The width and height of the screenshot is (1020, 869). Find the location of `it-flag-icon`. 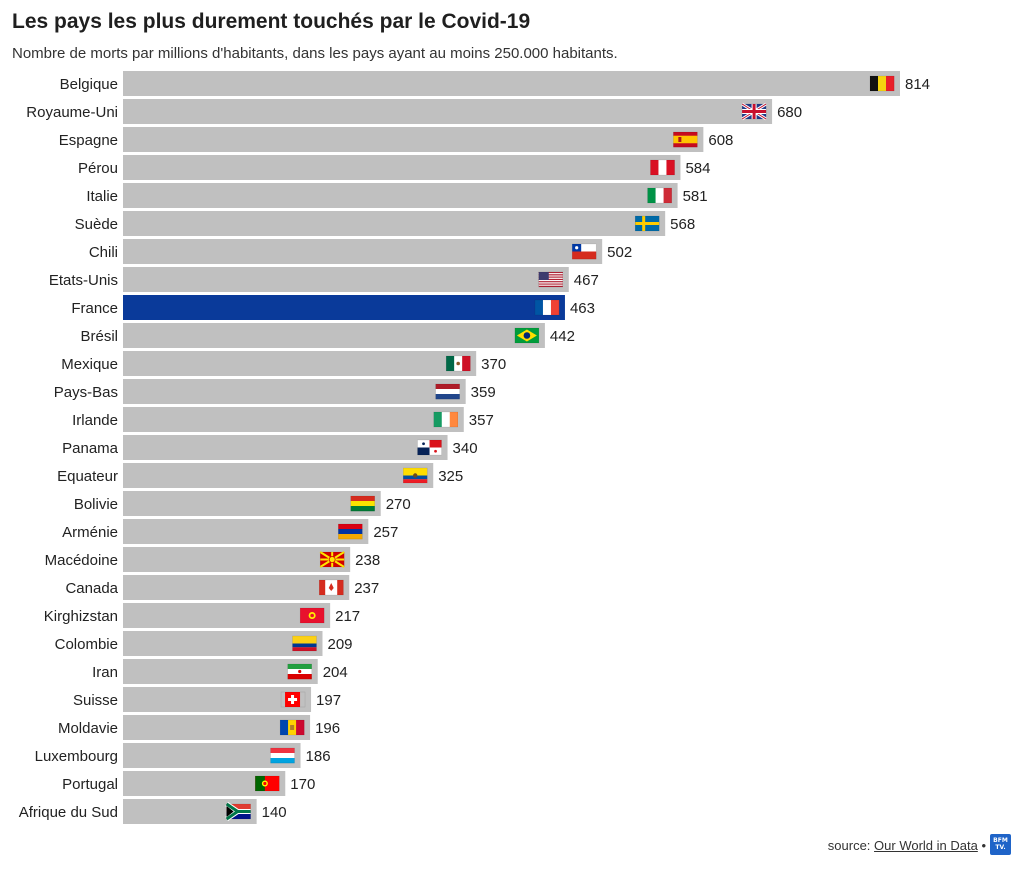

it-flag-icon is located at coordinates (659, 195).